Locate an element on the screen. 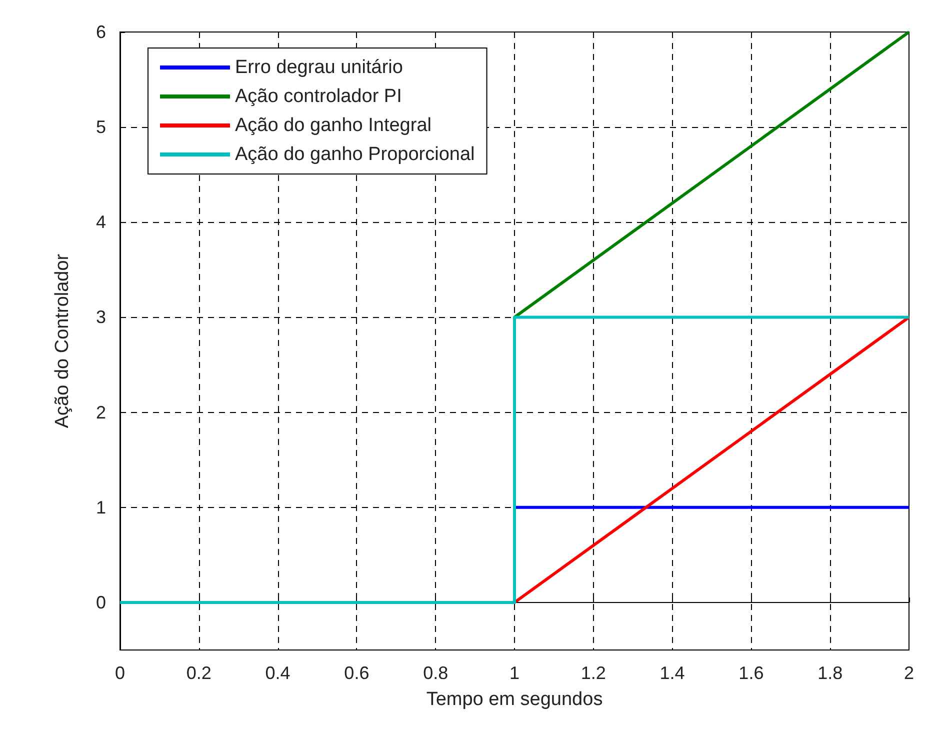 This screenshot has width=944, height=737. x-tick-label: 1.4 is located at coordinates (672, 673).